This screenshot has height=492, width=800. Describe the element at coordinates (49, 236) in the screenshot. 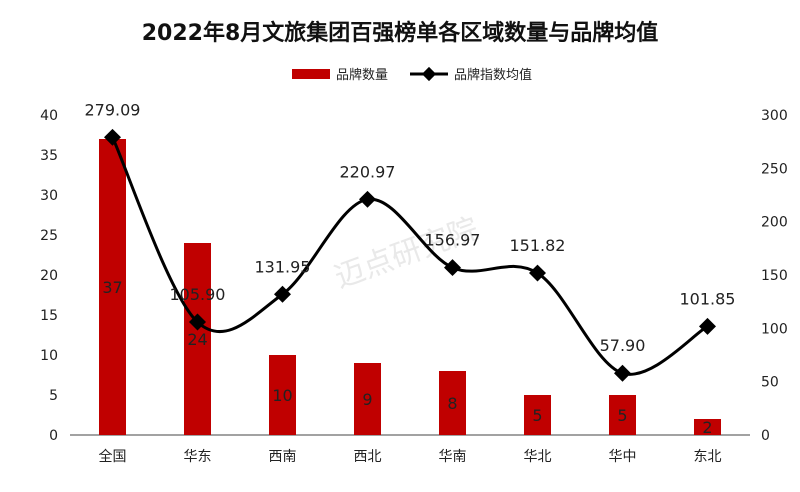

I see `y-left-tick-label: 25` at that location.